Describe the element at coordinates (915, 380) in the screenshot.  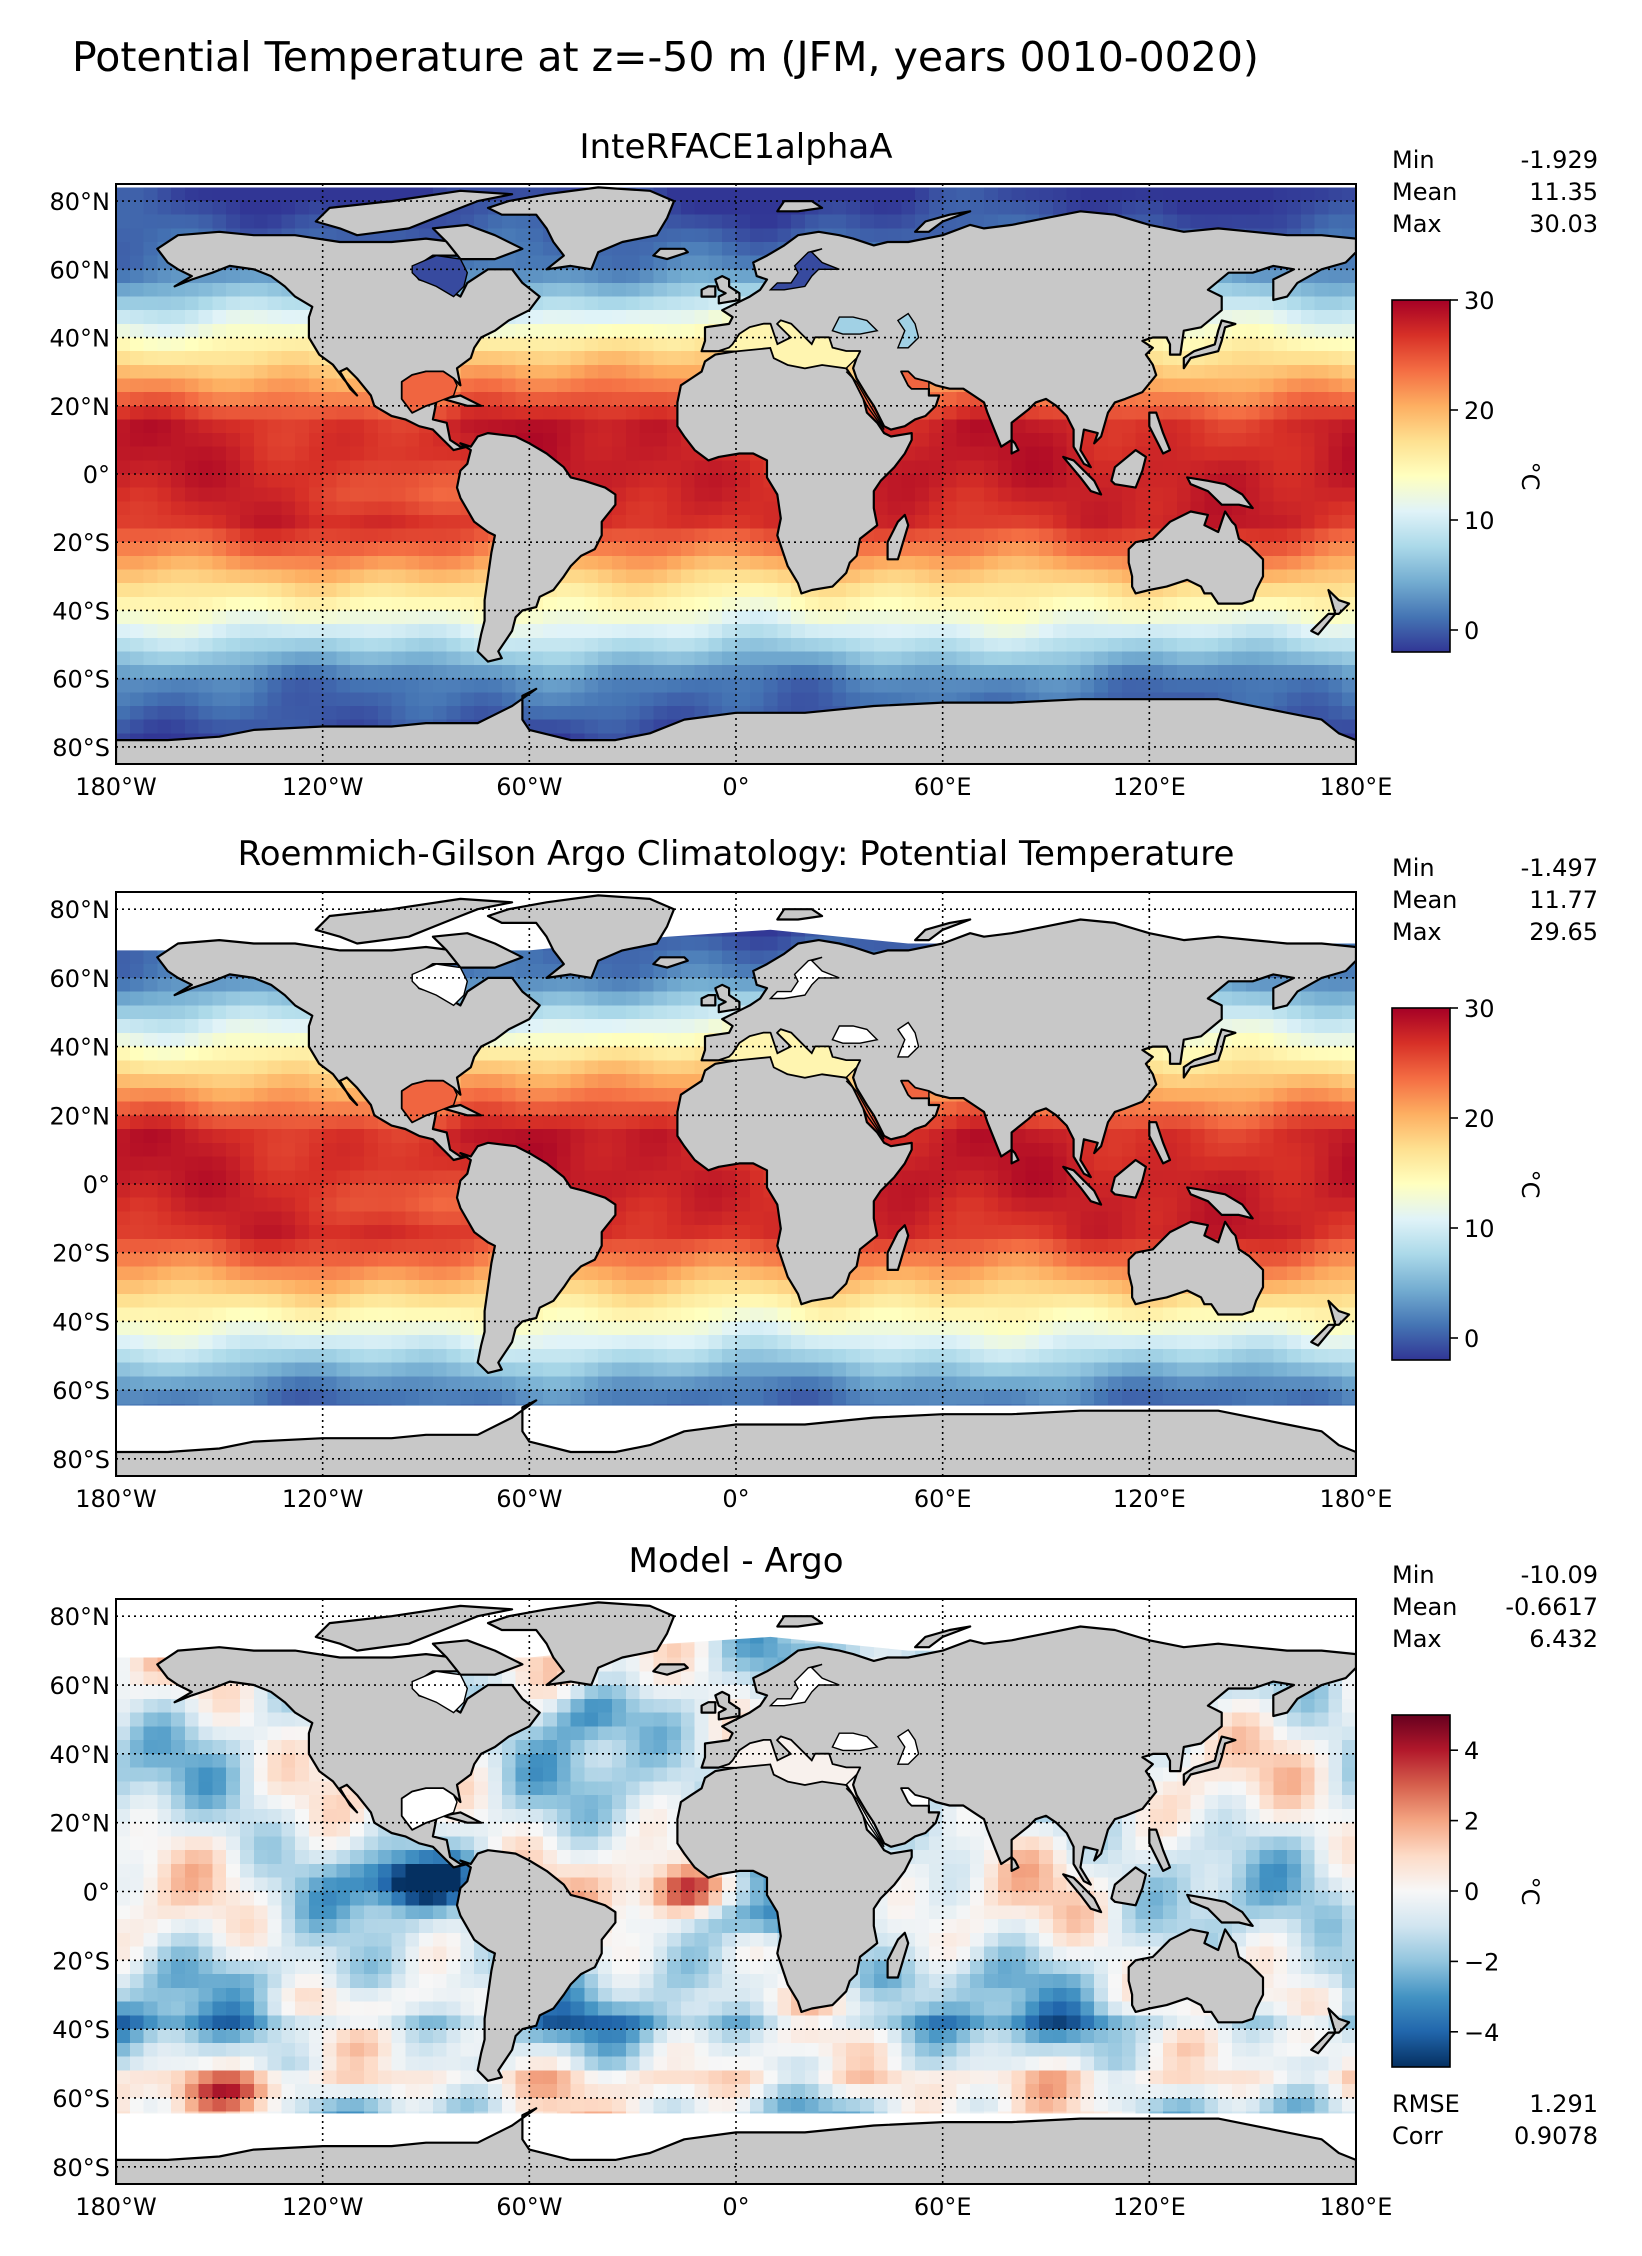
I see `sea-persian-gulf` at that location.